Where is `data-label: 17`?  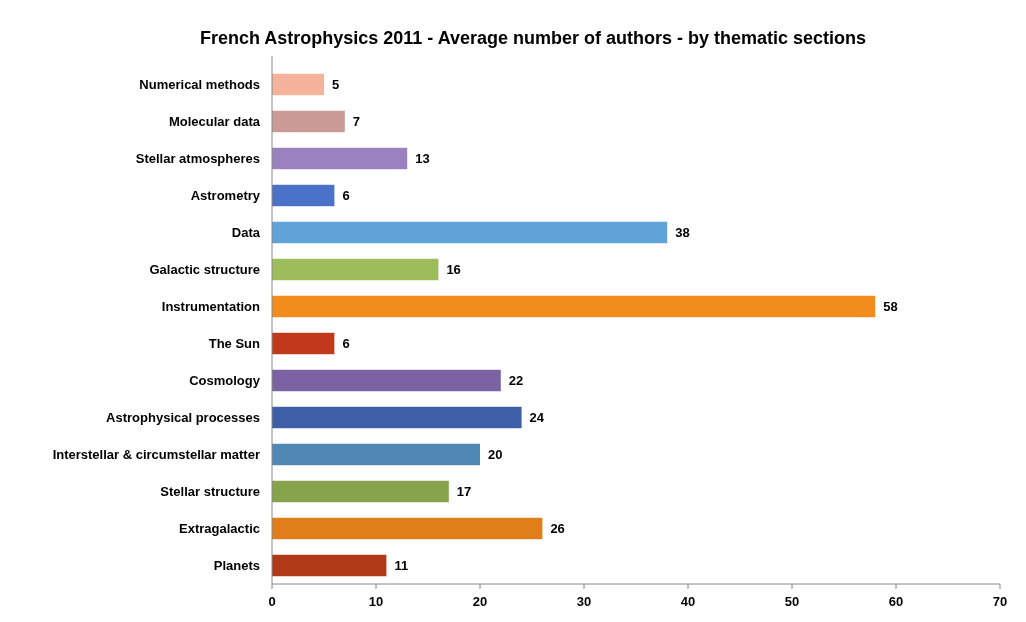
data-label: 17 is located at coordinates (464, 492).